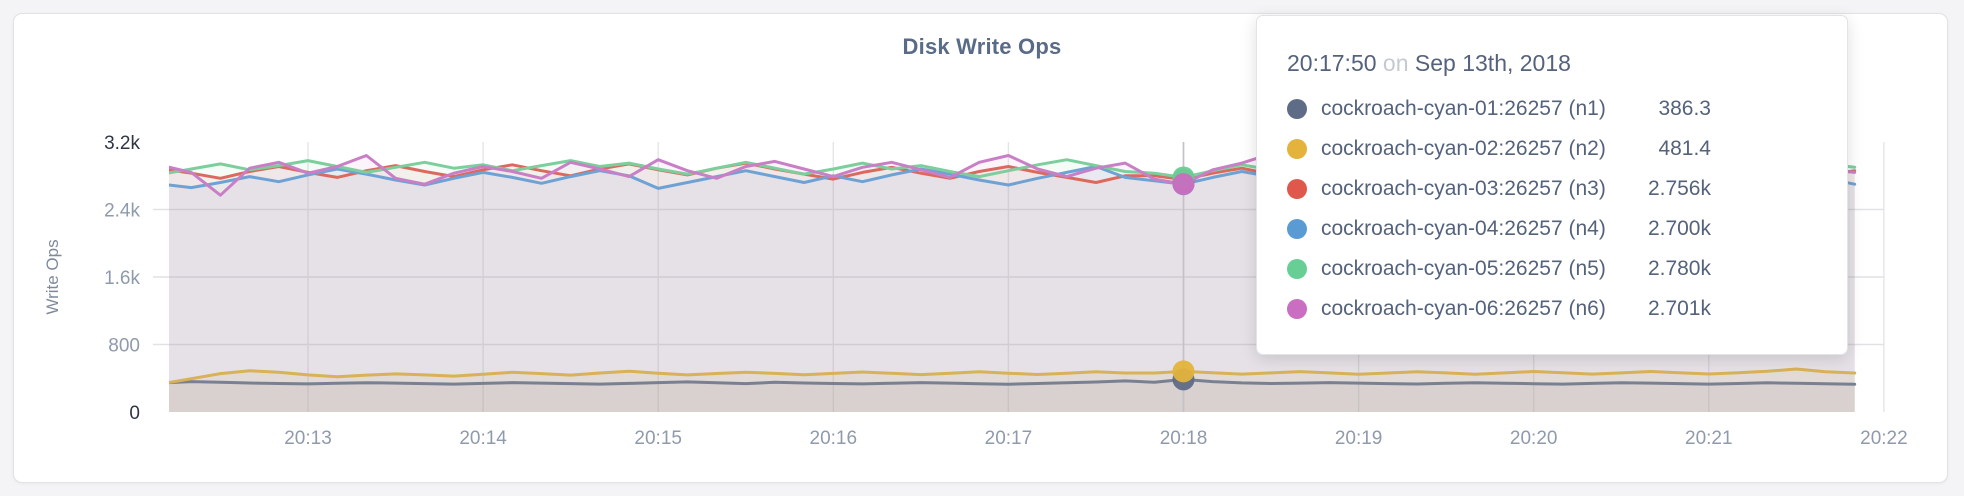 The height and width of the screenshot is (496, 1964). Describe the element at coordinates (1534, 438) in the screenshot. I see `x-tick-label: 20:20` at that location.